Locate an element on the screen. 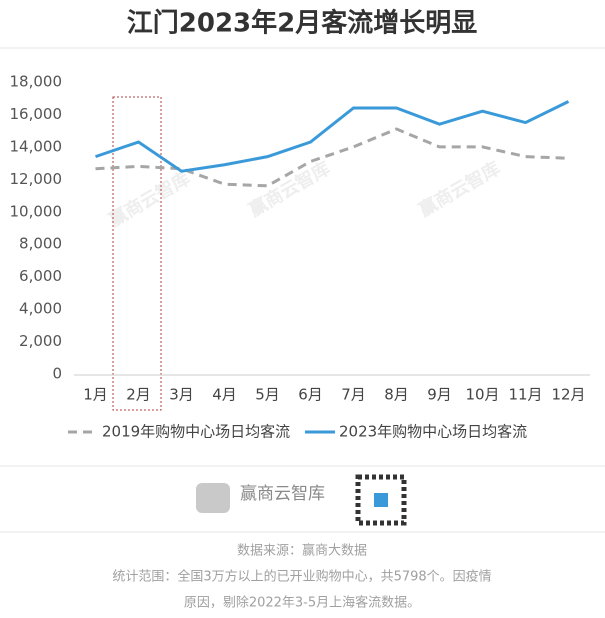  legend-label: 2023年购物中心场日均客流 is located at coordinates (433, 432).